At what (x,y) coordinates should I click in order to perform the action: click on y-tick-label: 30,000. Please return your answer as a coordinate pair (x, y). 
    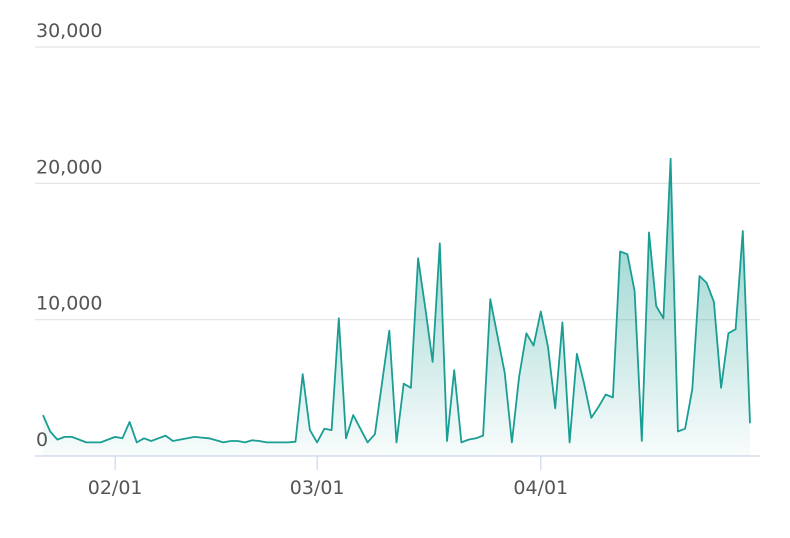
    Looking at the image, I should click on (69, 31).